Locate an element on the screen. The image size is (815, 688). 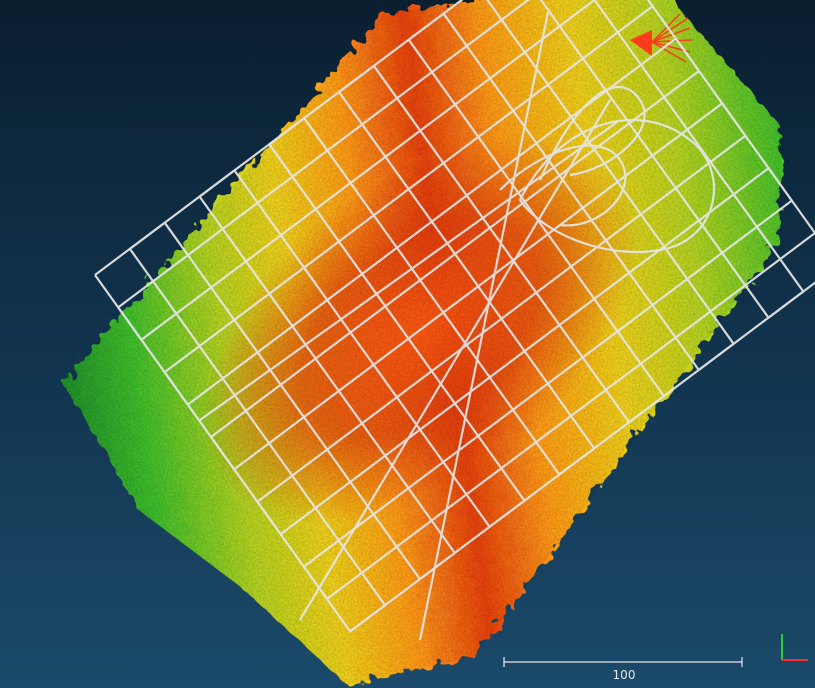
scale-bar-label: 100 is located at coordinates (624, 675).